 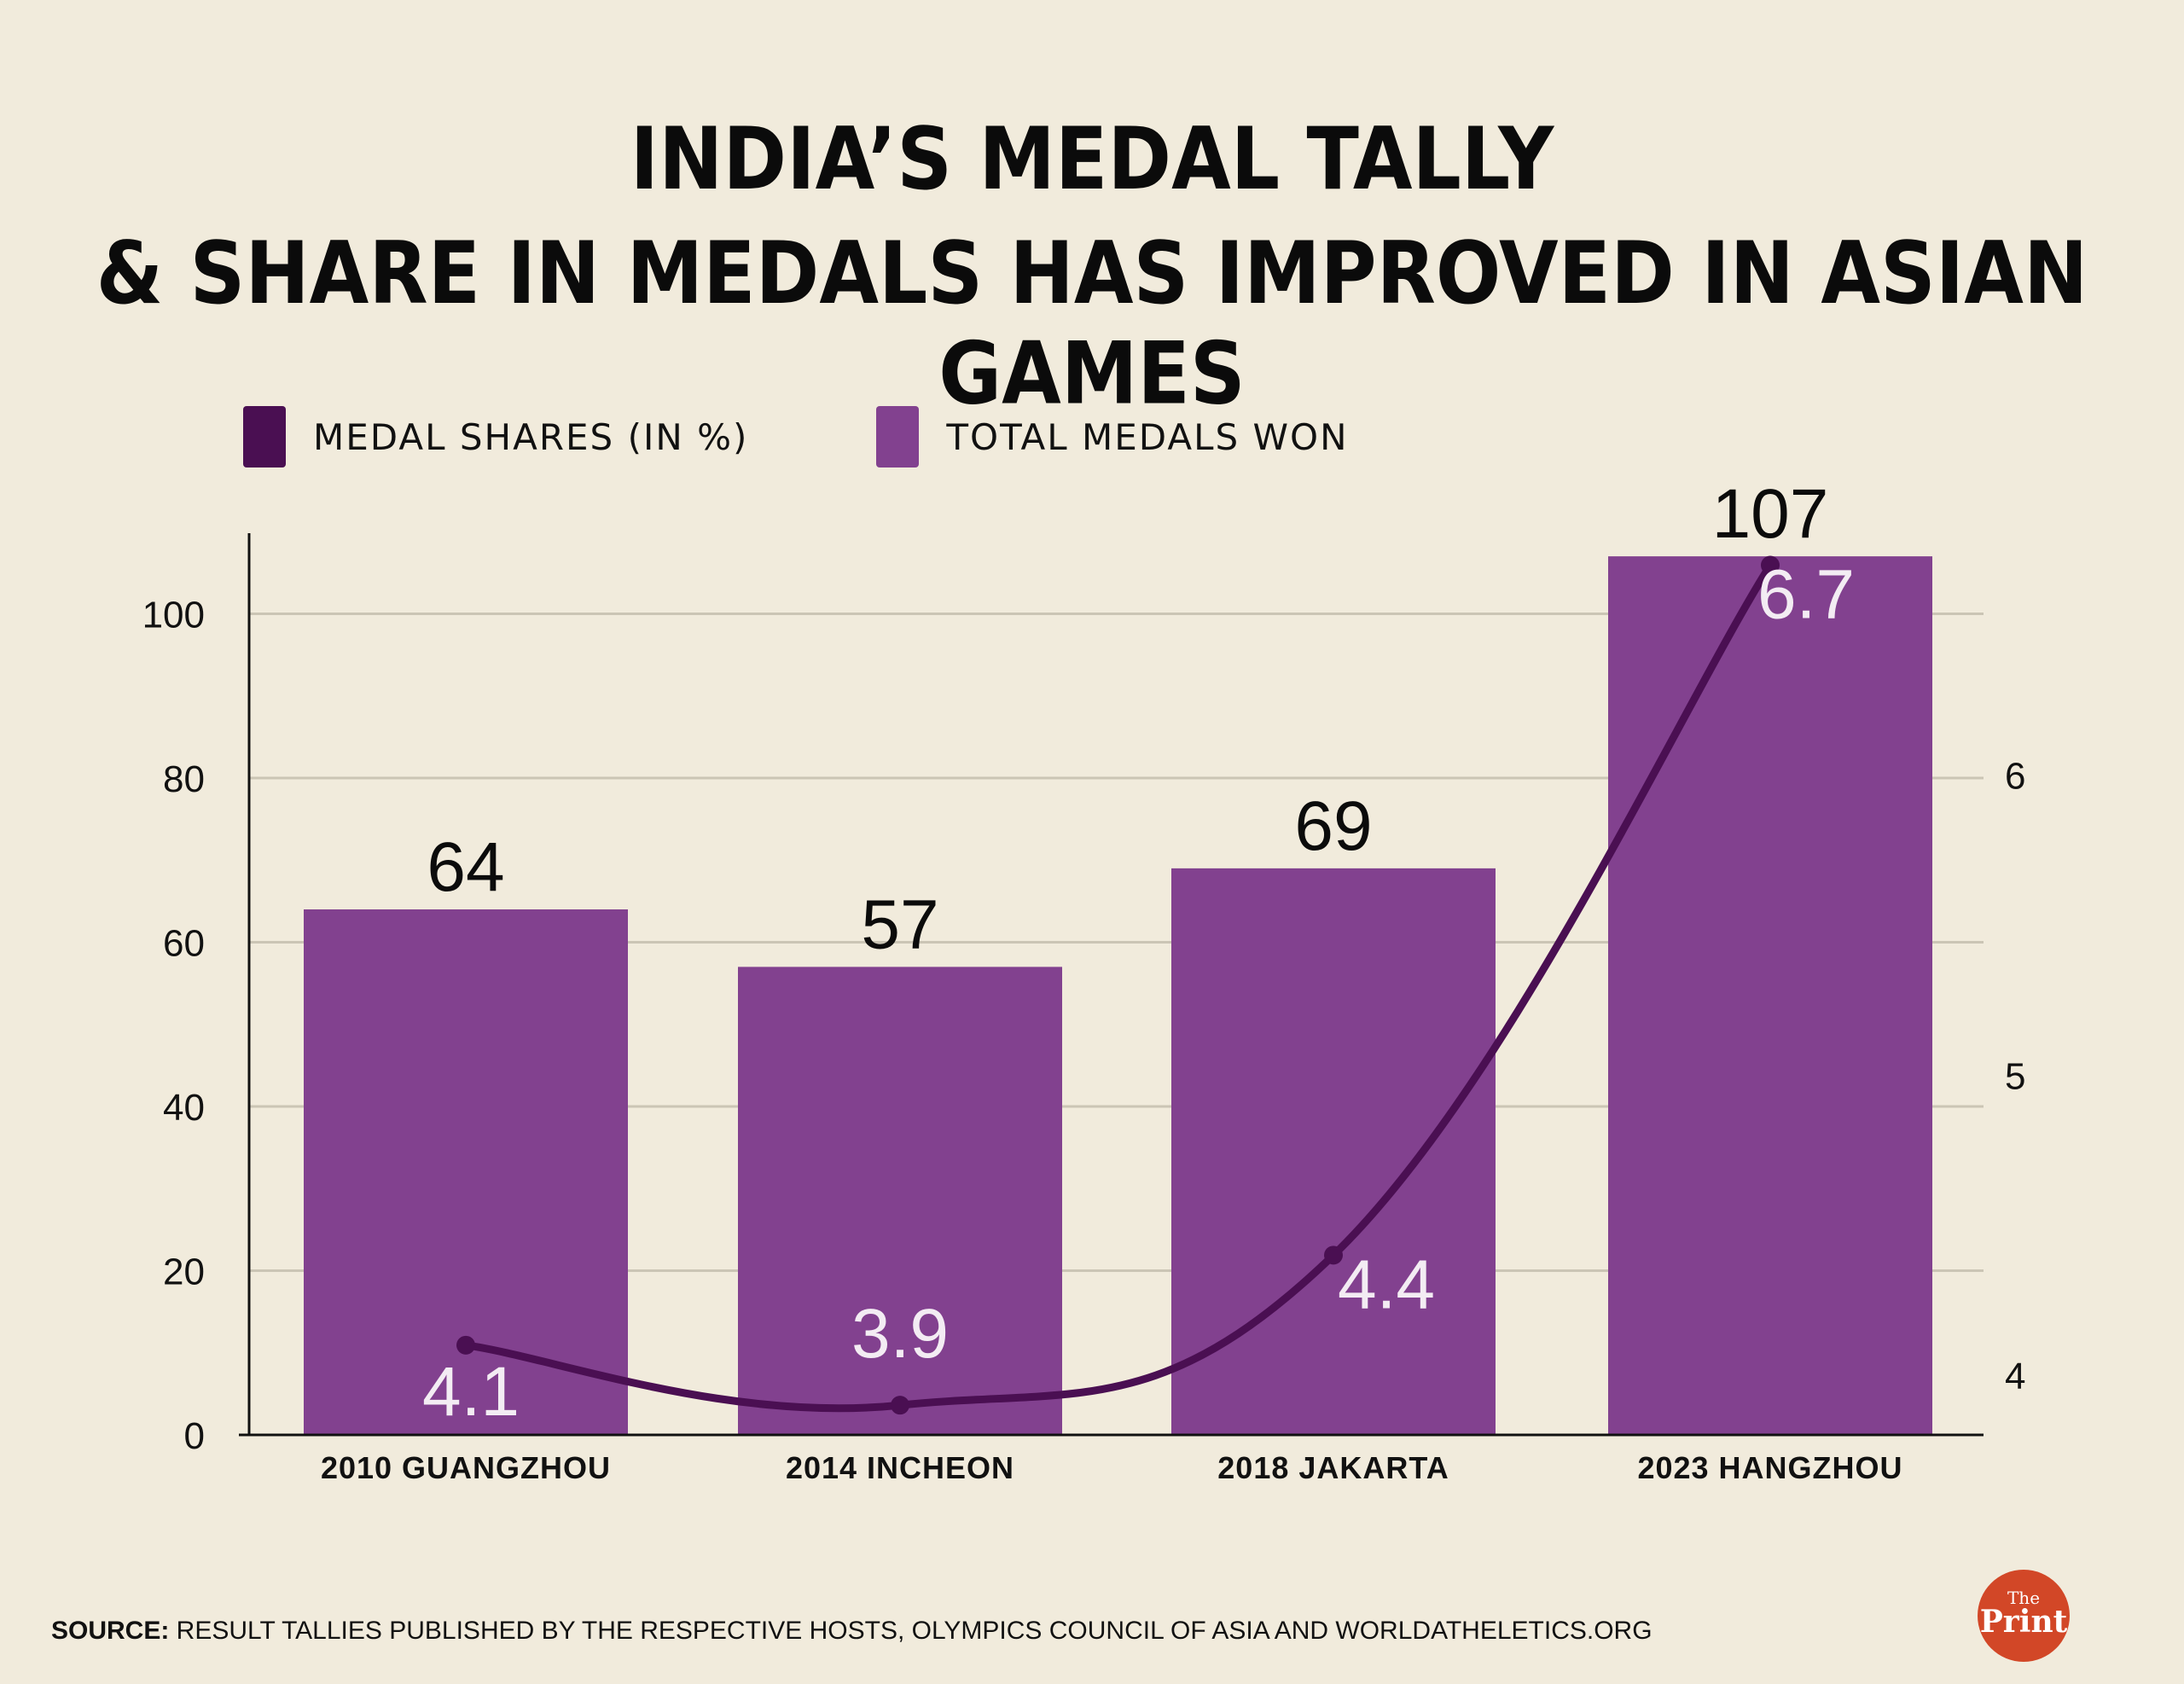 I want to click on legend-item-medal-shares: MEDAL SHARES (IN %), so click(x=495, y=436).